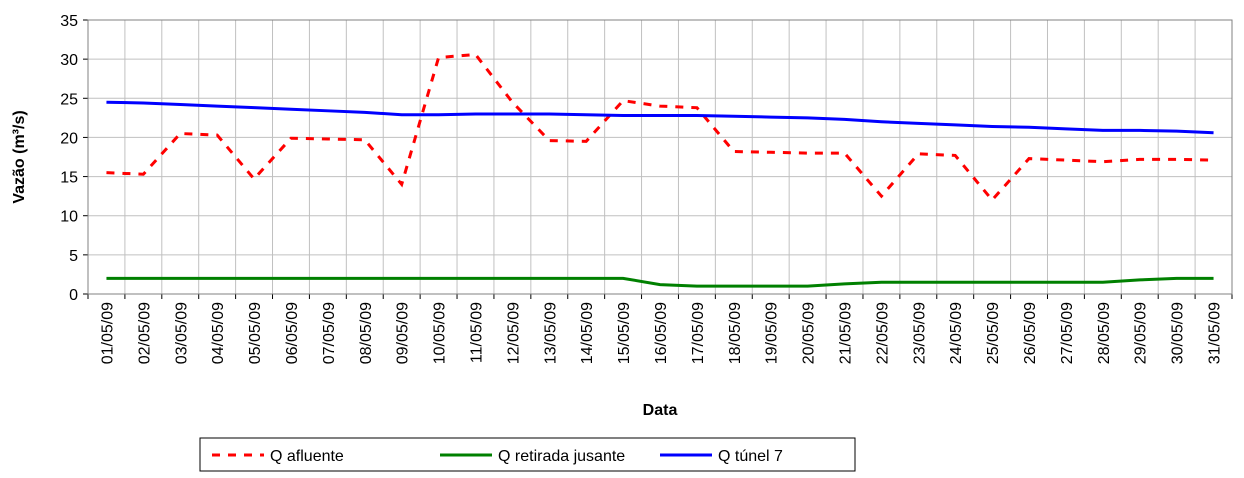 This screenshot has height=478, width=1244. What do you see at coordinates (218, 333) in the screenshot?
I see `x-tick-label: 04/05/09` at bounding box center [218, 333].